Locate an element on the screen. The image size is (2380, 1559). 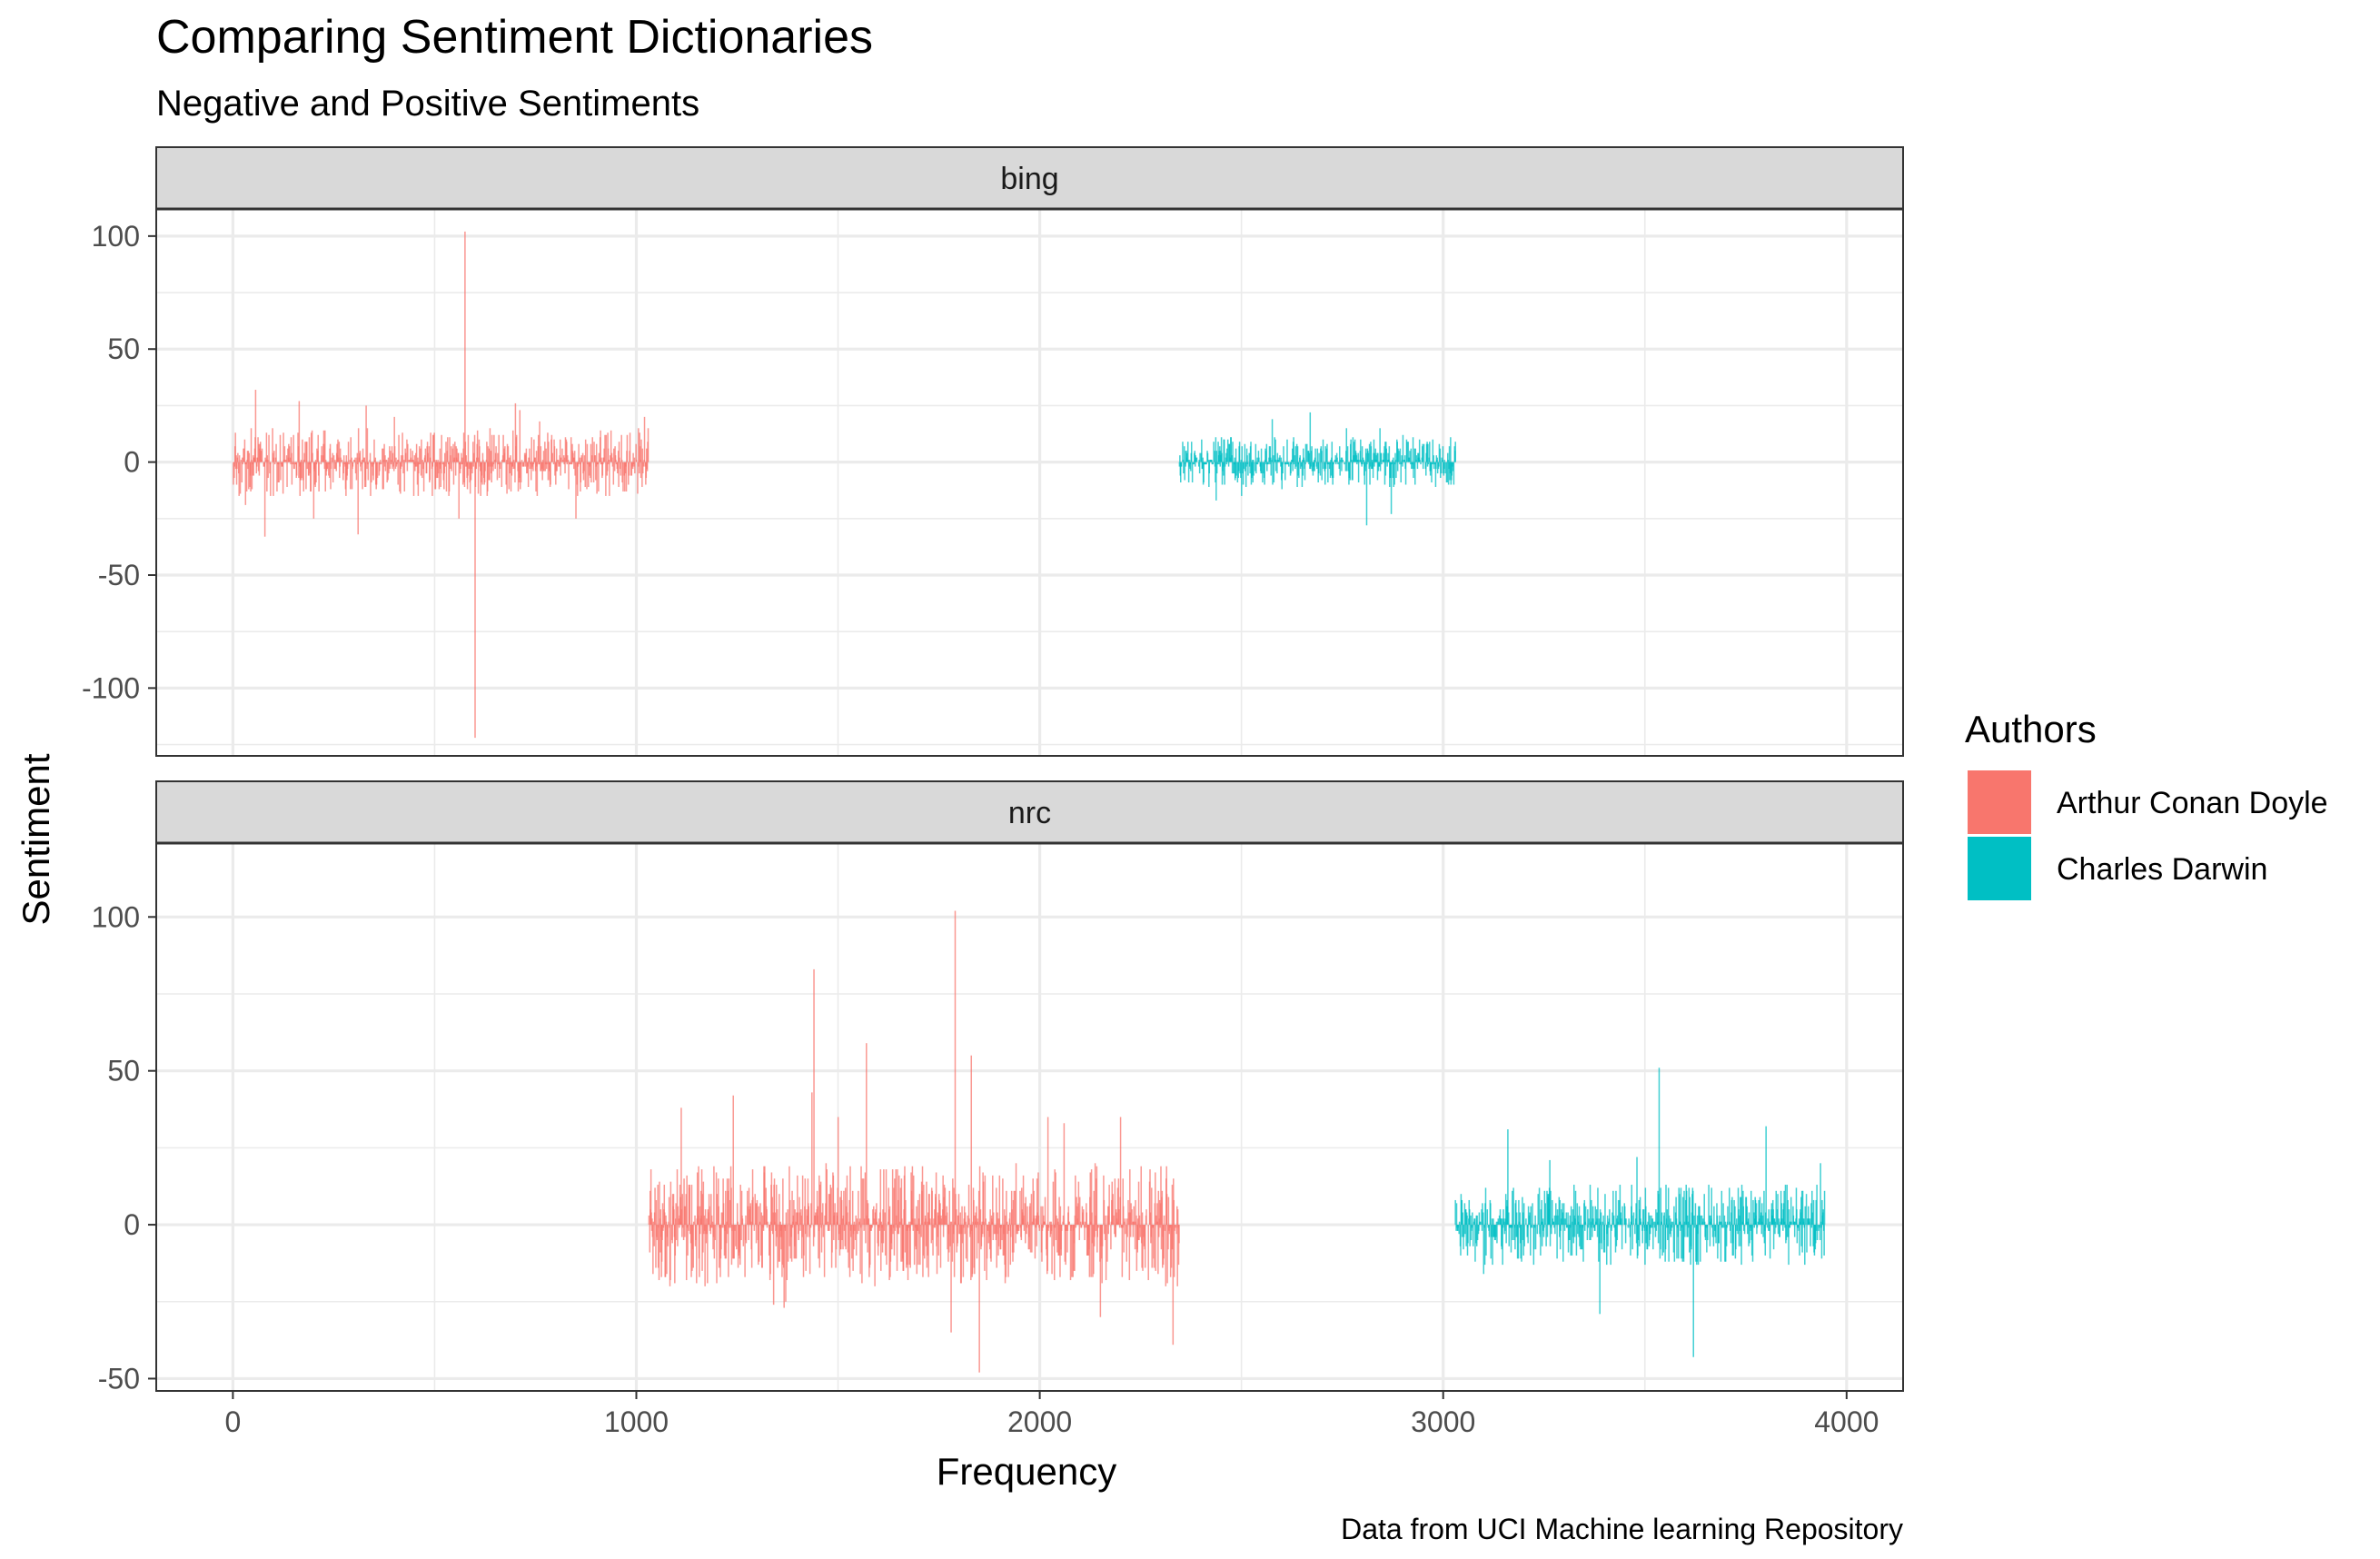
y-tick-label: 50 is located at coordinates (123, 349).